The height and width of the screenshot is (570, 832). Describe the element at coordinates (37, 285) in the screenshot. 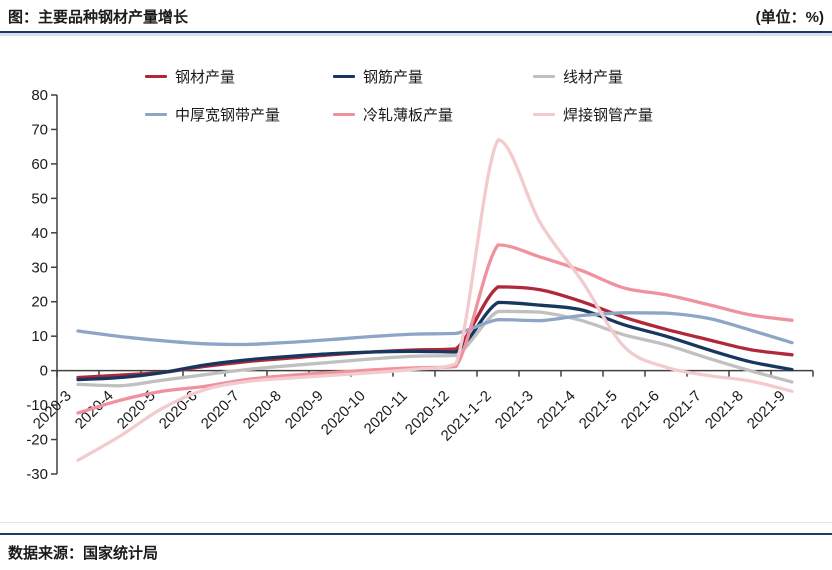

I see `y-tick-labels: 80 70 60 50 40 30 20 10 0 -10 -20 -30` at that location.